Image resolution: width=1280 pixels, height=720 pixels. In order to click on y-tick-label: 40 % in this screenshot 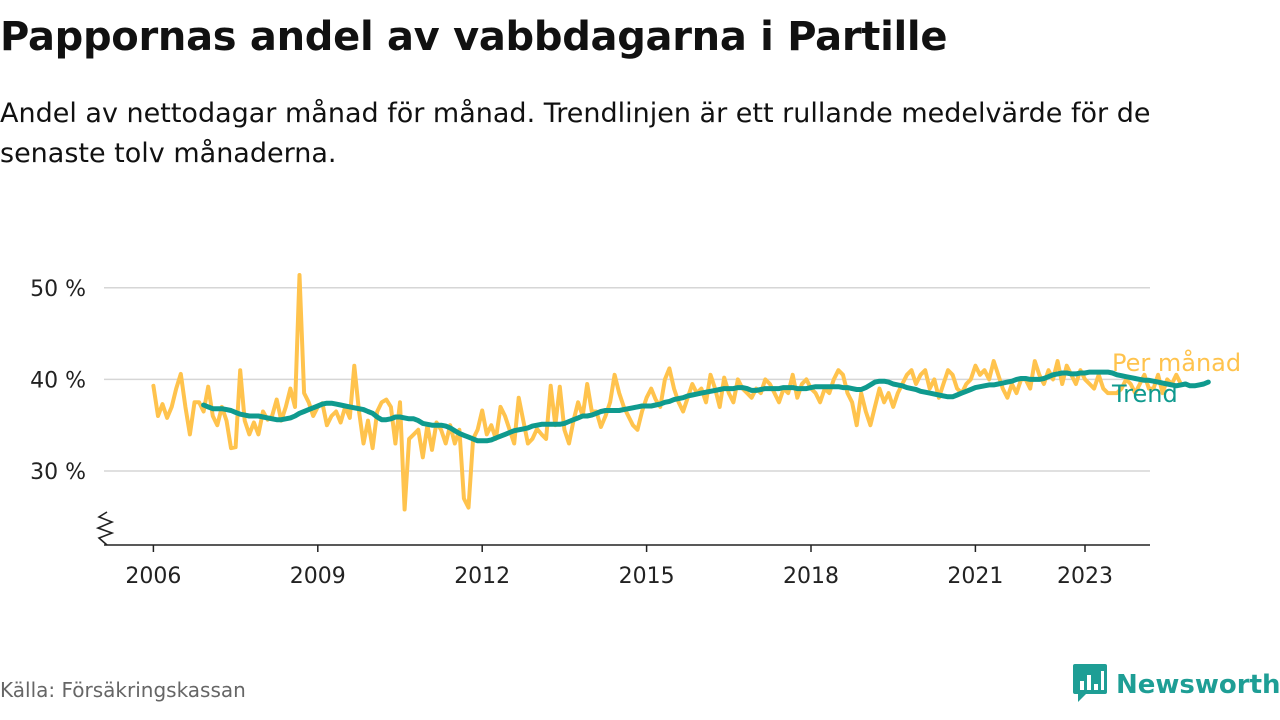, I will do `click(58, 380)`.